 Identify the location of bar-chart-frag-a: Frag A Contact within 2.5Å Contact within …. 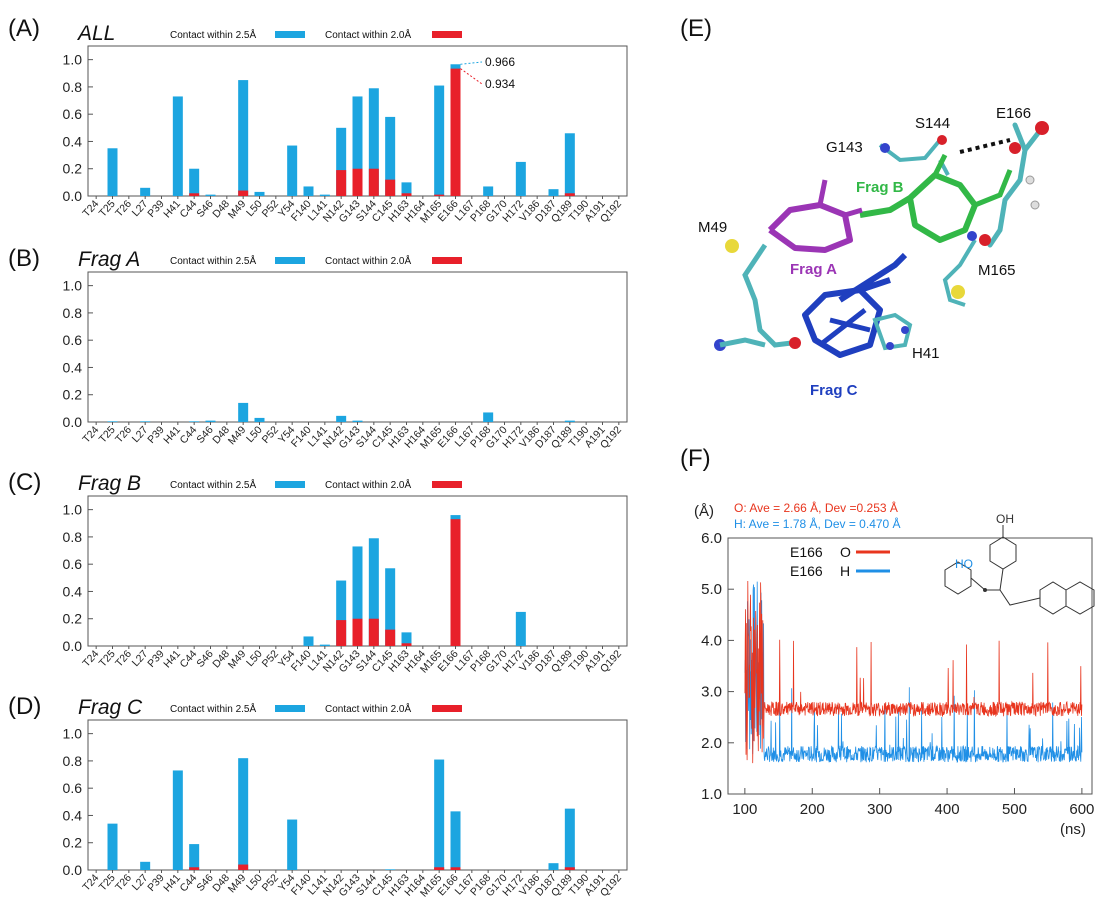
(345, 350).